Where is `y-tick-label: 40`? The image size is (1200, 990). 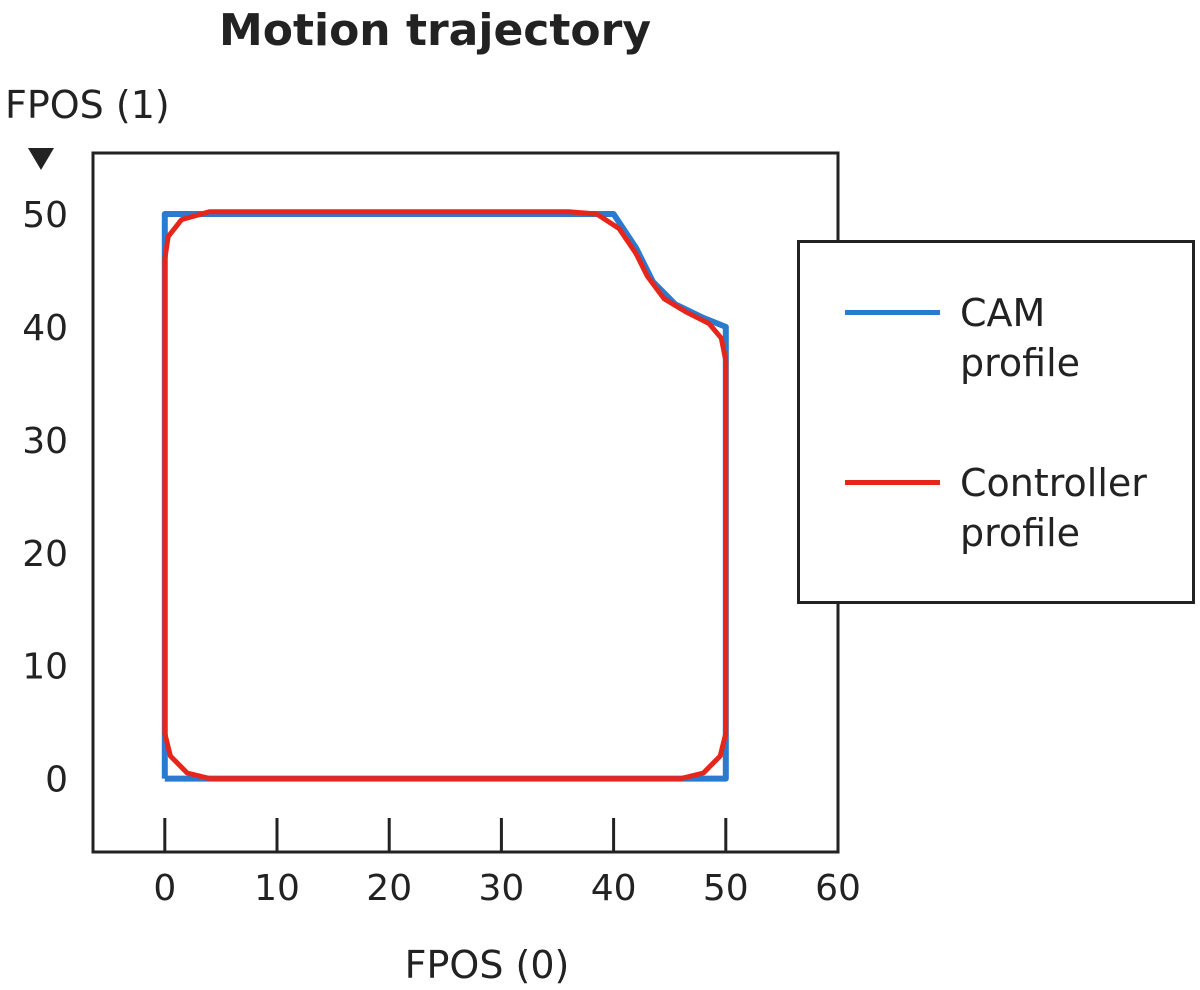
y-tick-label: 40 is located at coordinates (45, 328).